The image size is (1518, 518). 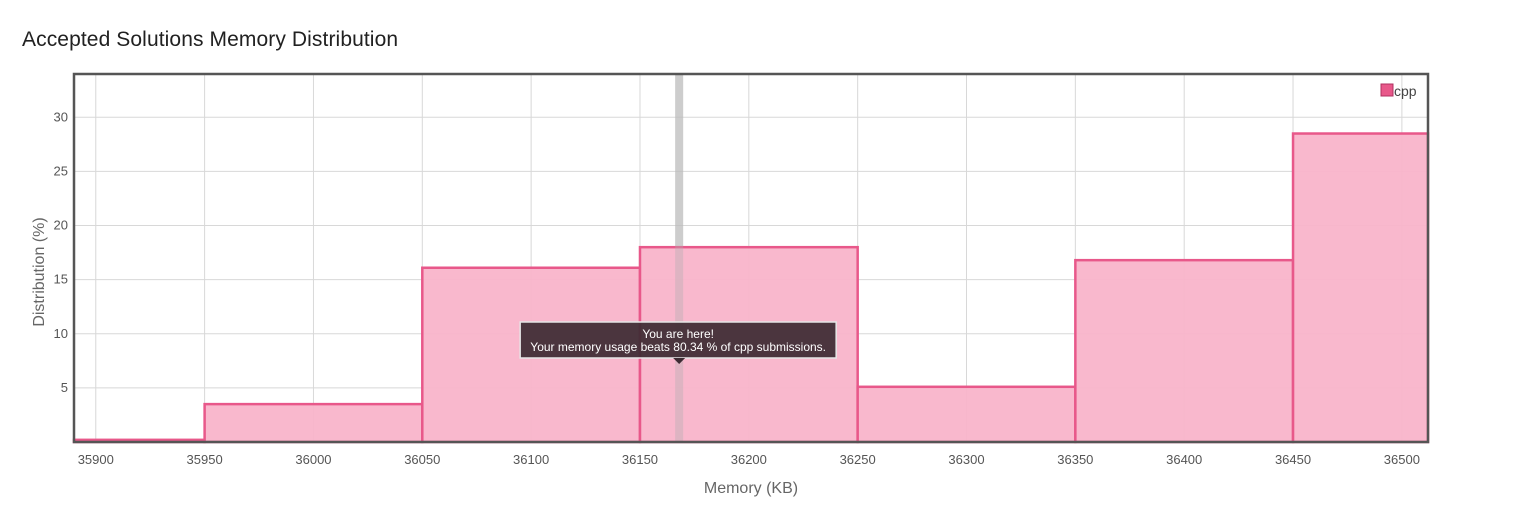 What do you see at coordinates (679, 361) in the screenshot?
I see `tooltip-arrow` at bounding box center [679, 361].